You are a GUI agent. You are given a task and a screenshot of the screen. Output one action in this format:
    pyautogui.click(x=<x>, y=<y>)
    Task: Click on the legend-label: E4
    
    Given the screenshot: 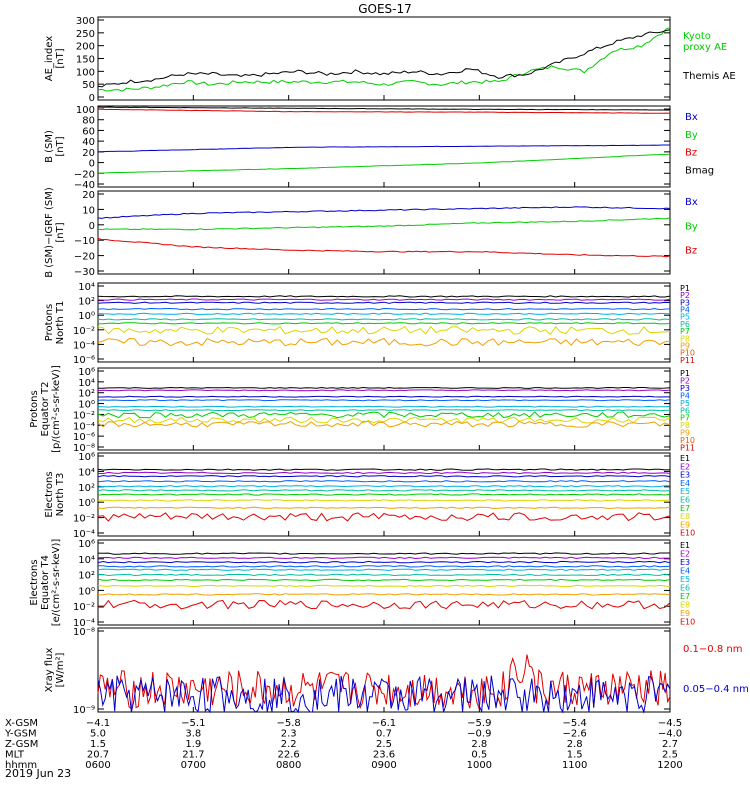 What is the action you would take?
    pyautogui.click(x=685, y=483)
    